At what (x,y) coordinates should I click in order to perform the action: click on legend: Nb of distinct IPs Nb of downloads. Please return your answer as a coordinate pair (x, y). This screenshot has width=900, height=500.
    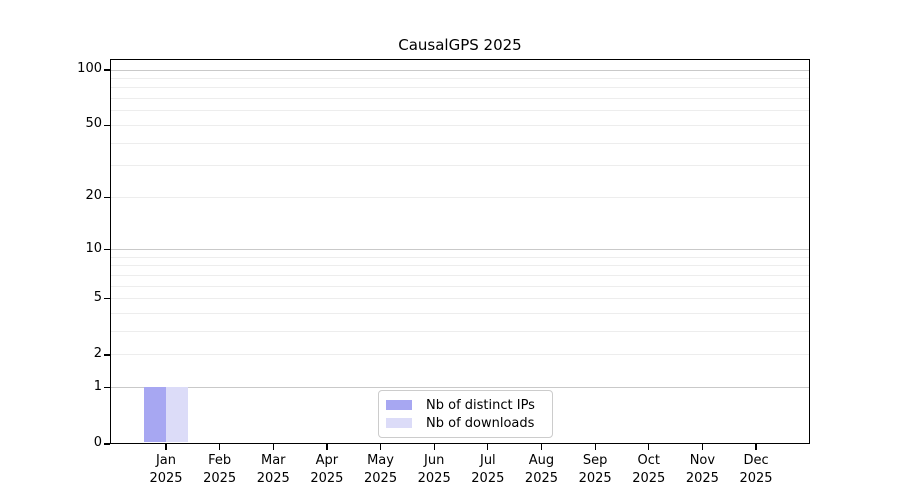
    Looking at the image, I should click on (465, 414).